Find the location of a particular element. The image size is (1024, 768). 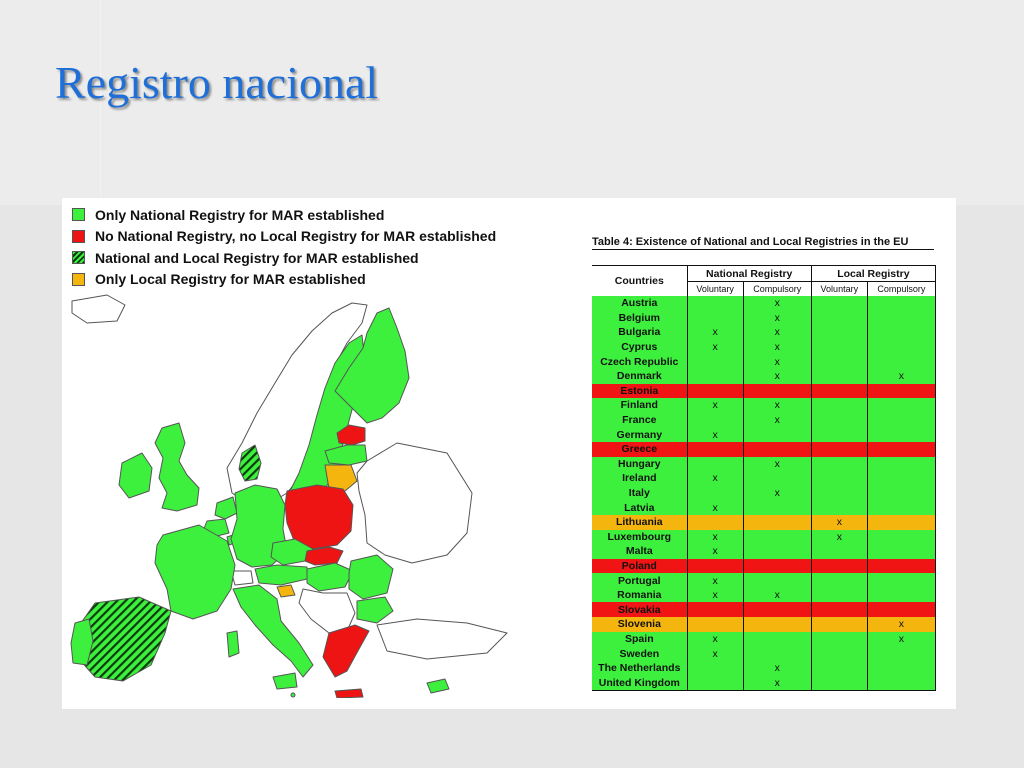

country-cell: Italy is located at coordinates (640, 493).